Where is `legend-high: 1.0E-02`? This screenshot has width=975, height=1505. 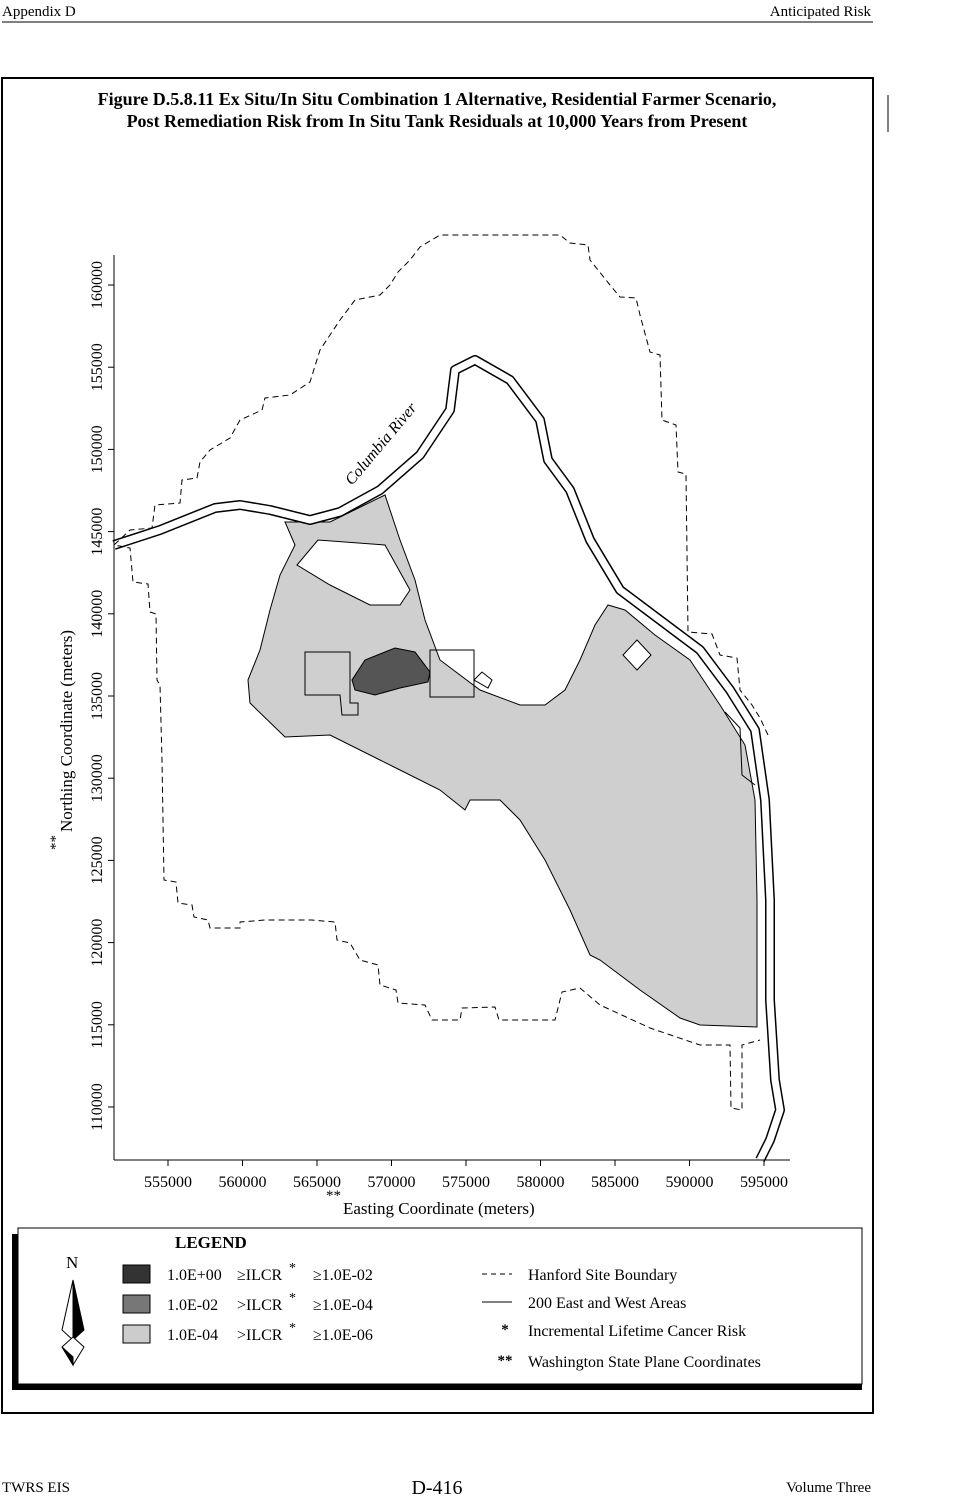 legend-high: 1.0E-02 is located at coordinates (192, 1305).